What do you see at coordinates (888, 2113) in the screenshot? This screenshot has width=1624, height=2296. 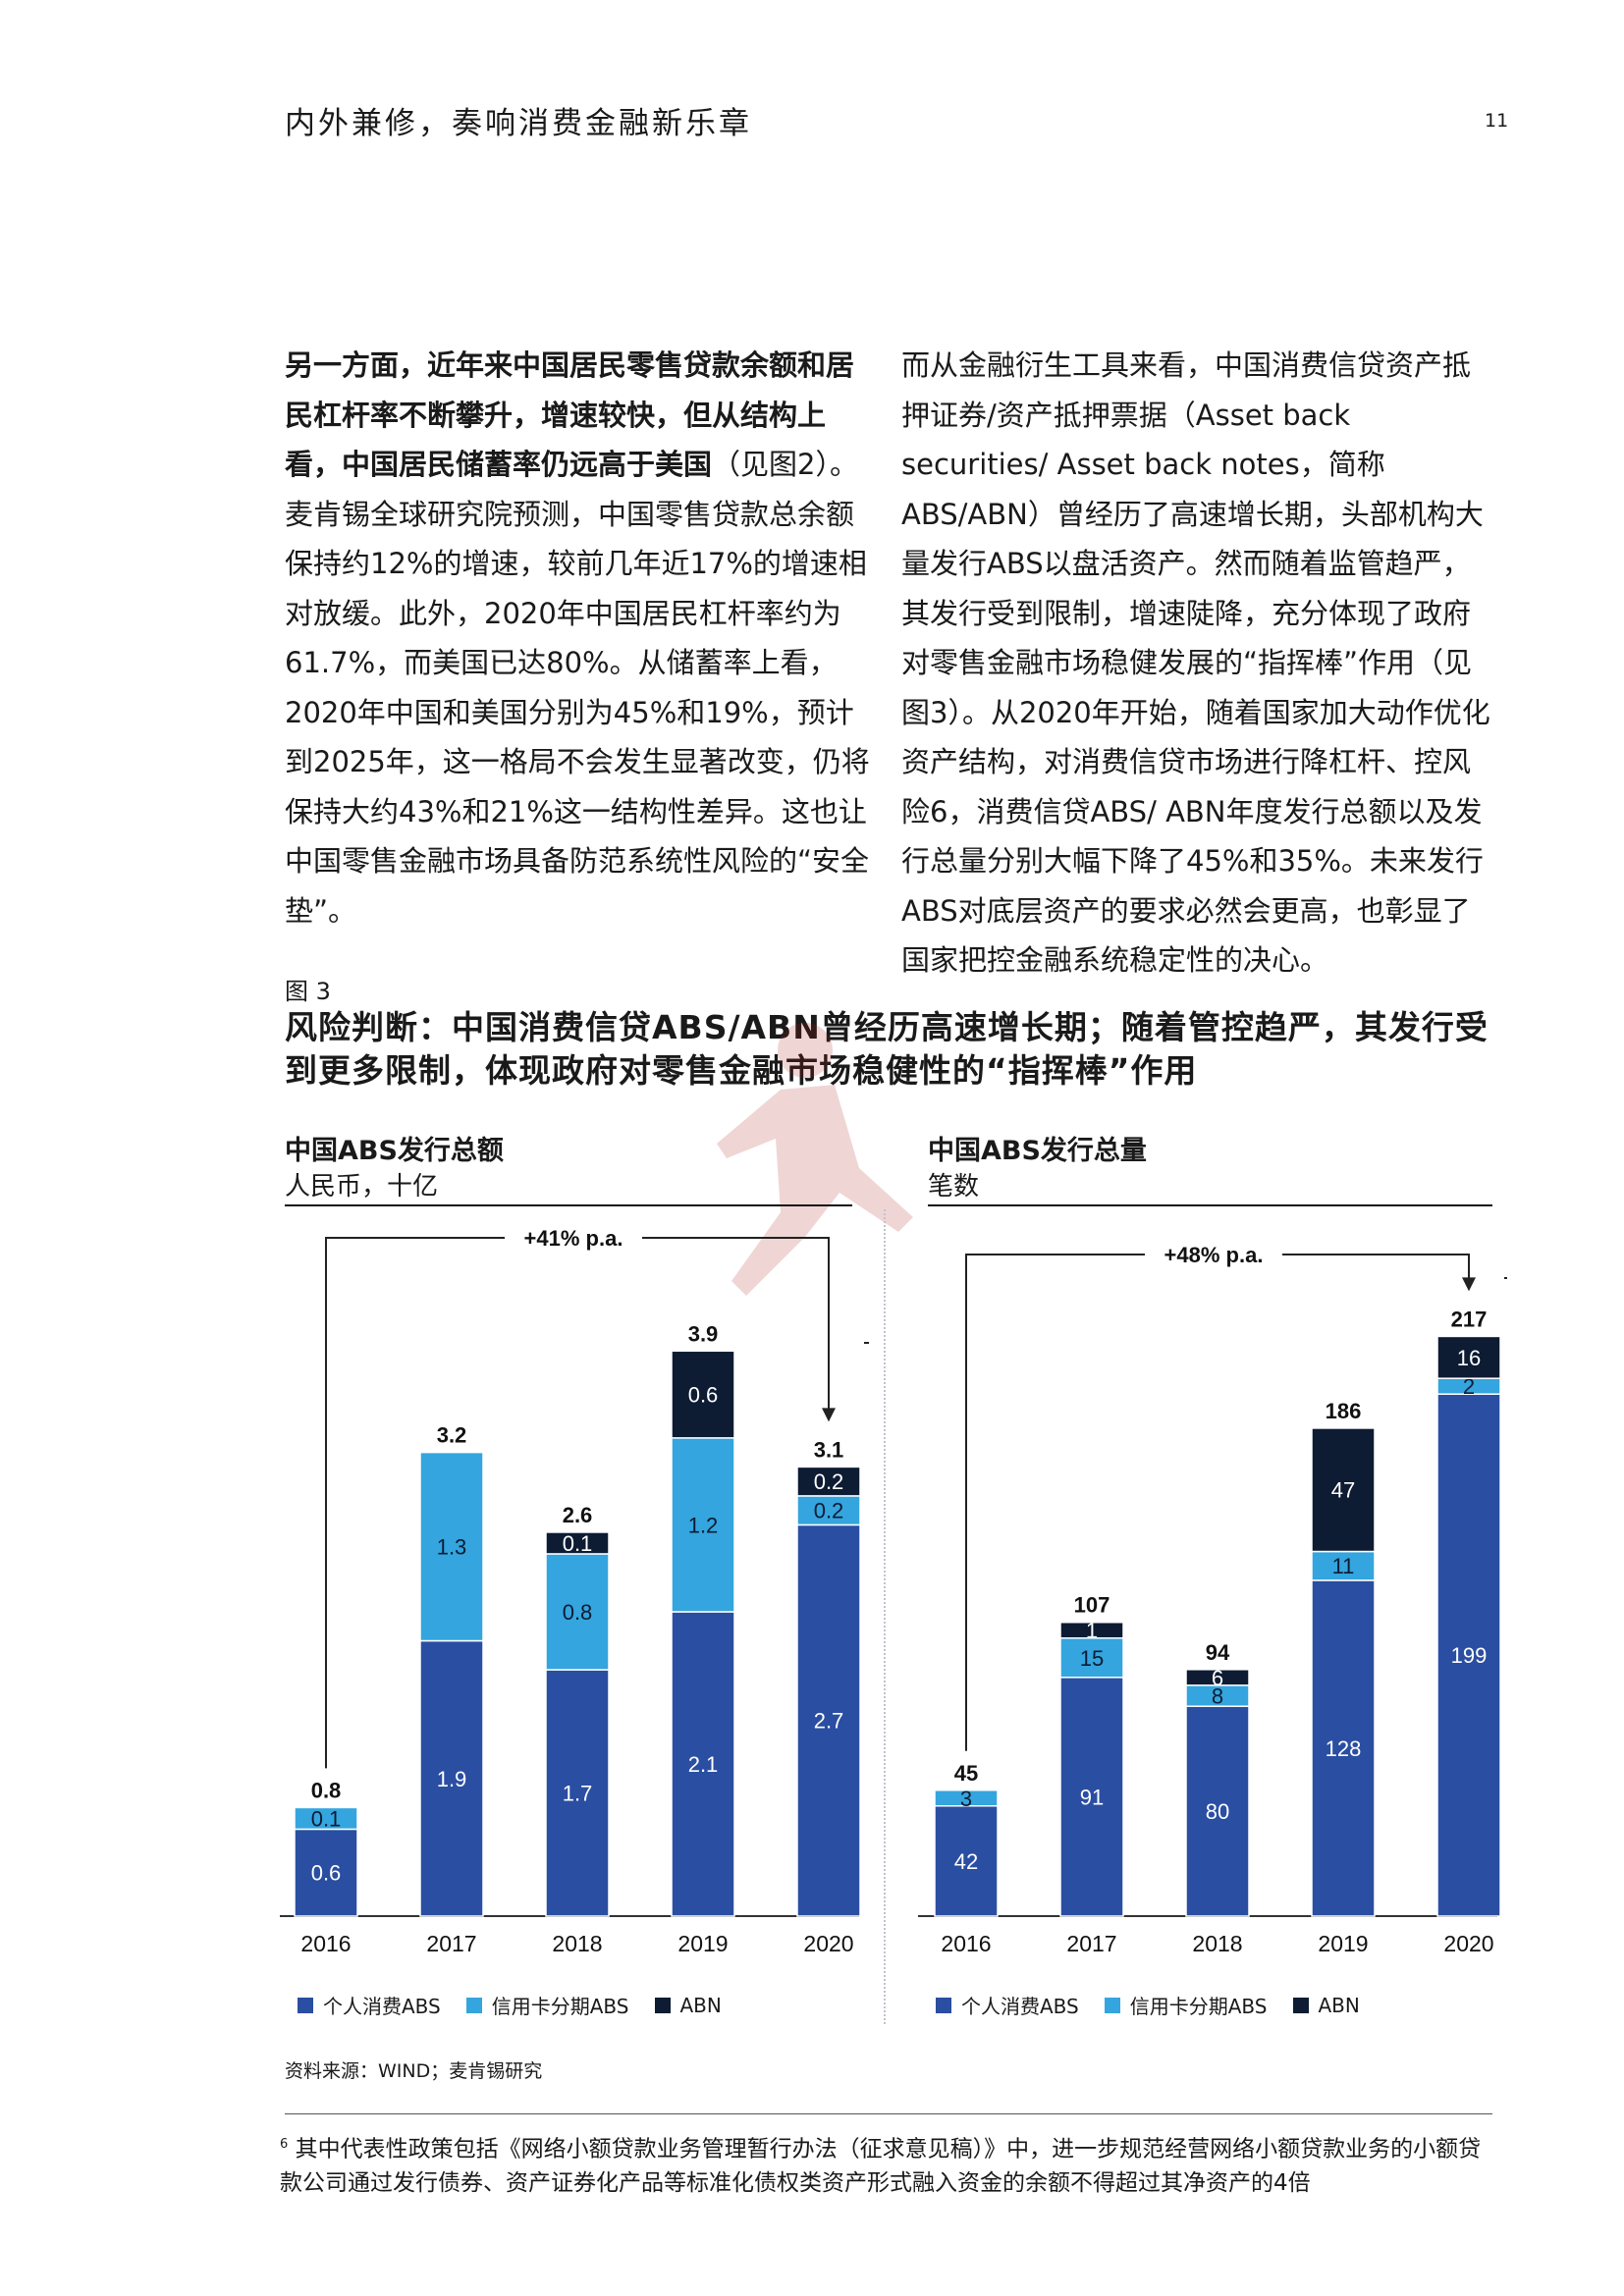 I see `footnote-rule` at bounding box center [888, 2113].